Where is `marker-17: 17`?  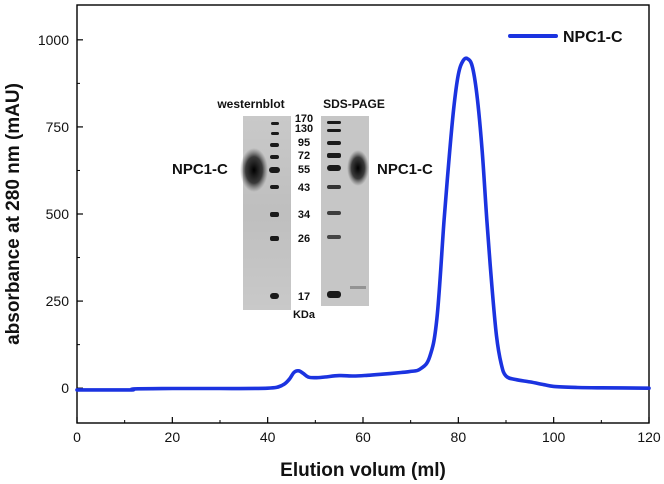
marker-17: 17 is located at coordinates (304, 297).